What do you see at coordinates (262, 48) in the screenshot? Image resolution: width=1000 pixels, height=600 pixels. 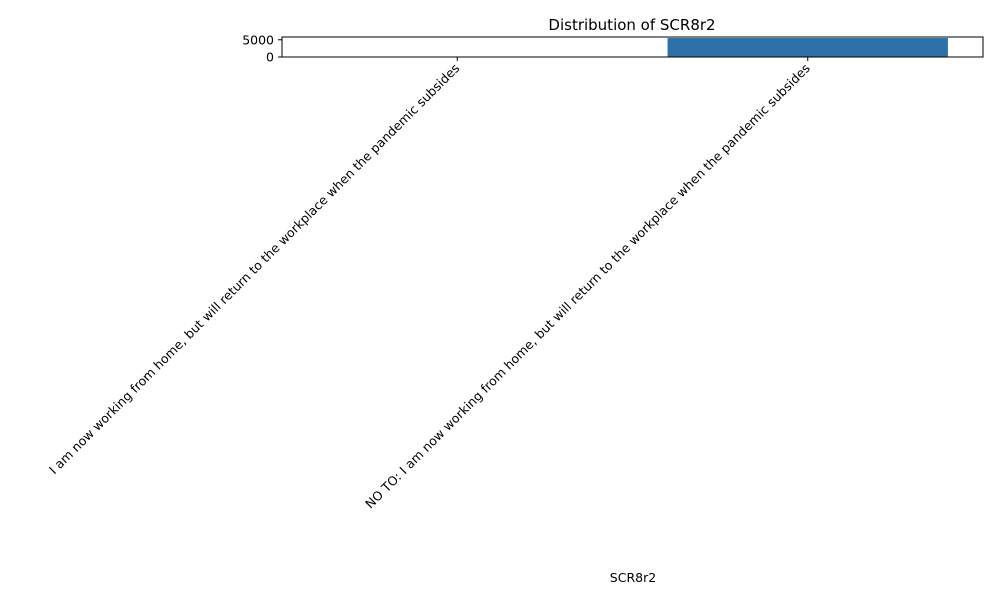 I see `y-axis-ticks: 0 5000` at bounding box center [262, 48].